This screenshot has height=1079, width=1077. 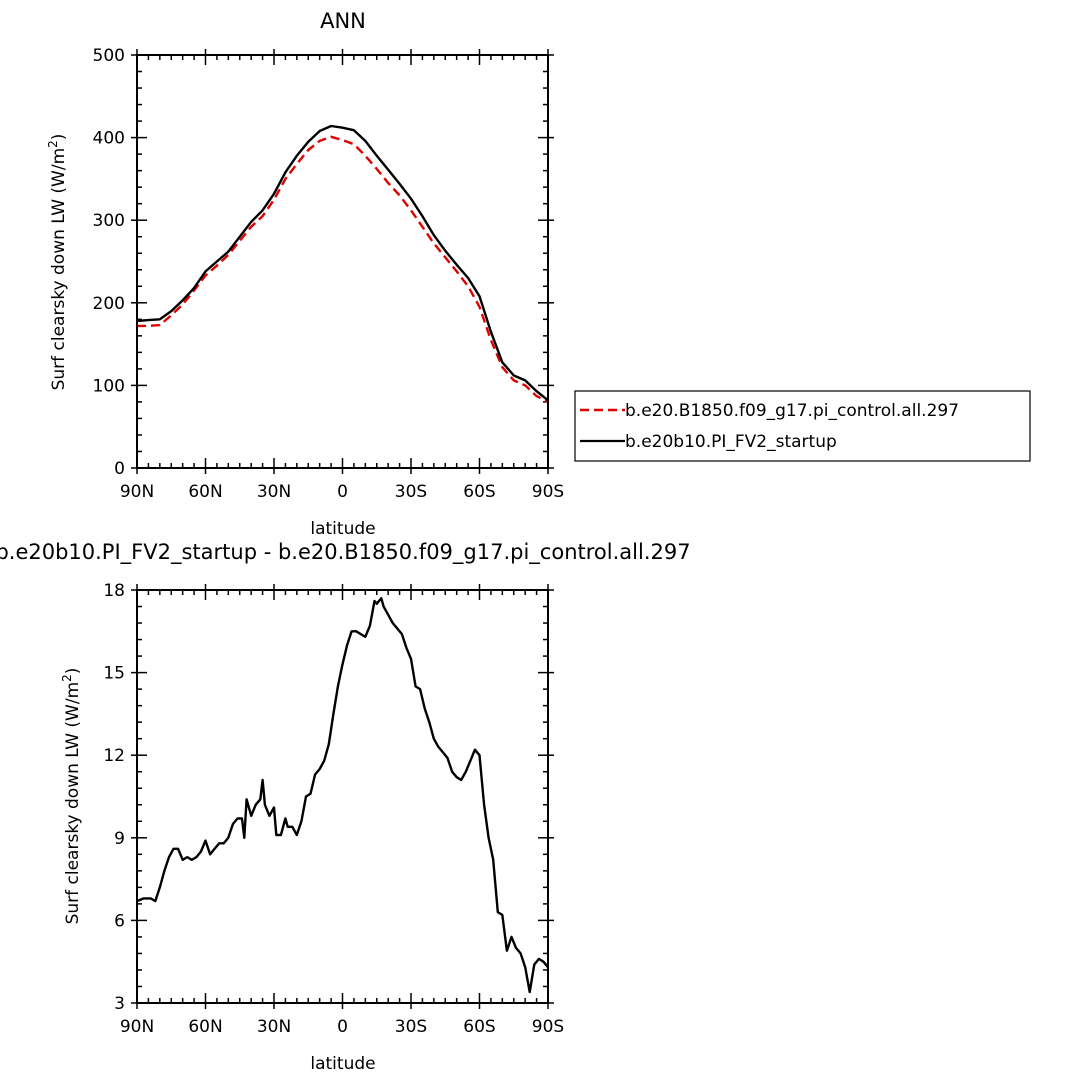 I want to click on y-tick-label: 400, so click(x=109, y=139).